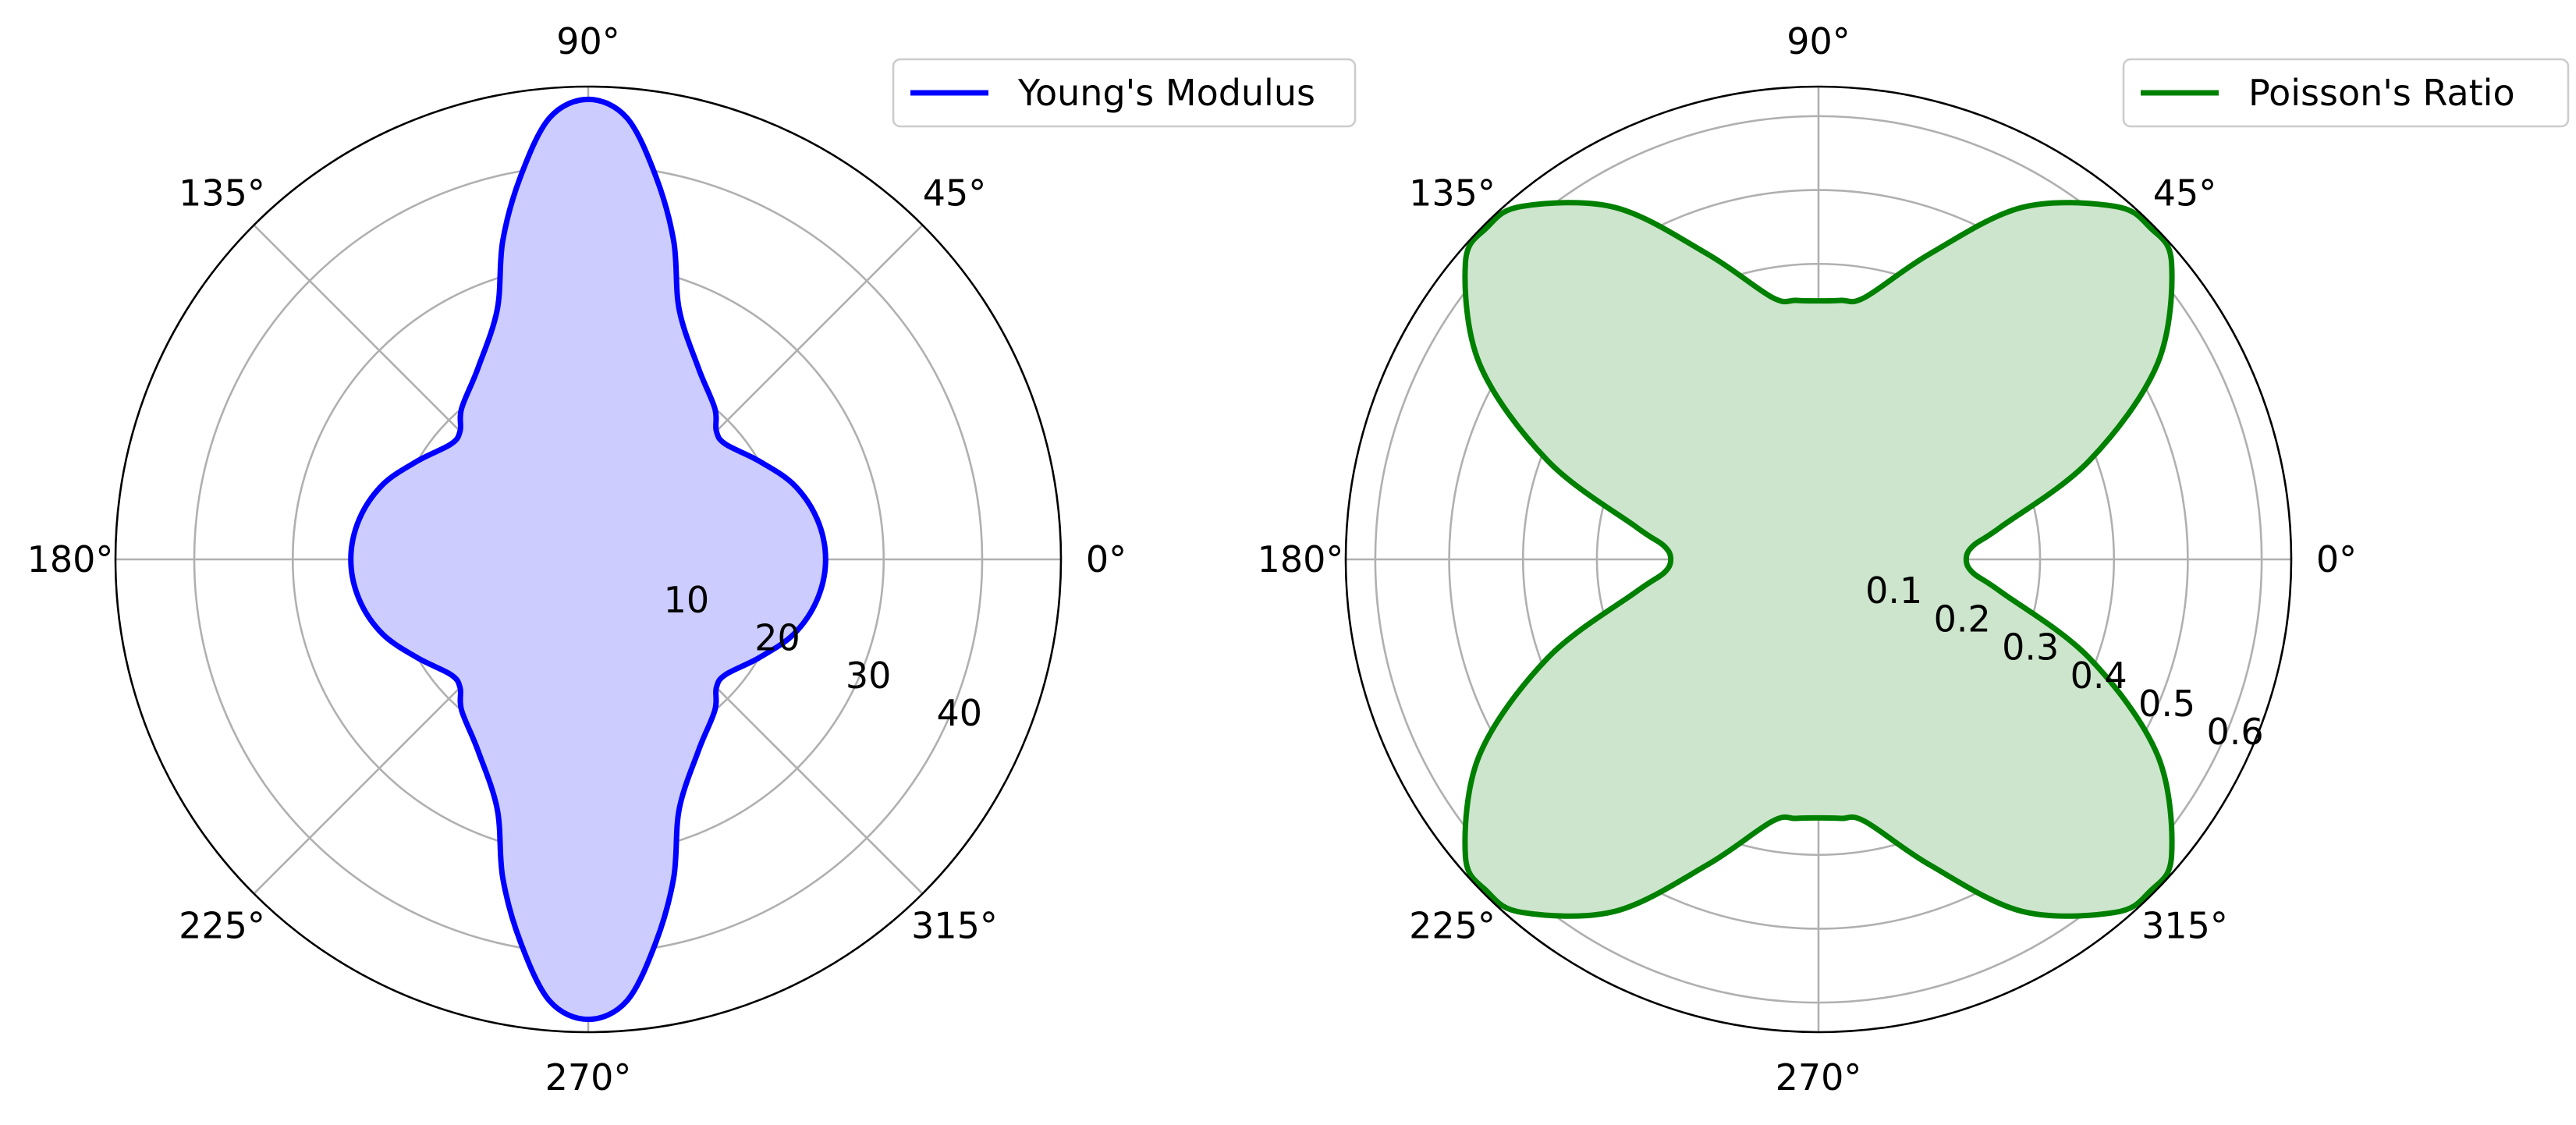 This screenshot has width=2576, height=1125. What do you see at coordinates (1962, 619) in the screenshot?
I see `radial-tick-label: 0.2` at bounding box center [1962, 619].